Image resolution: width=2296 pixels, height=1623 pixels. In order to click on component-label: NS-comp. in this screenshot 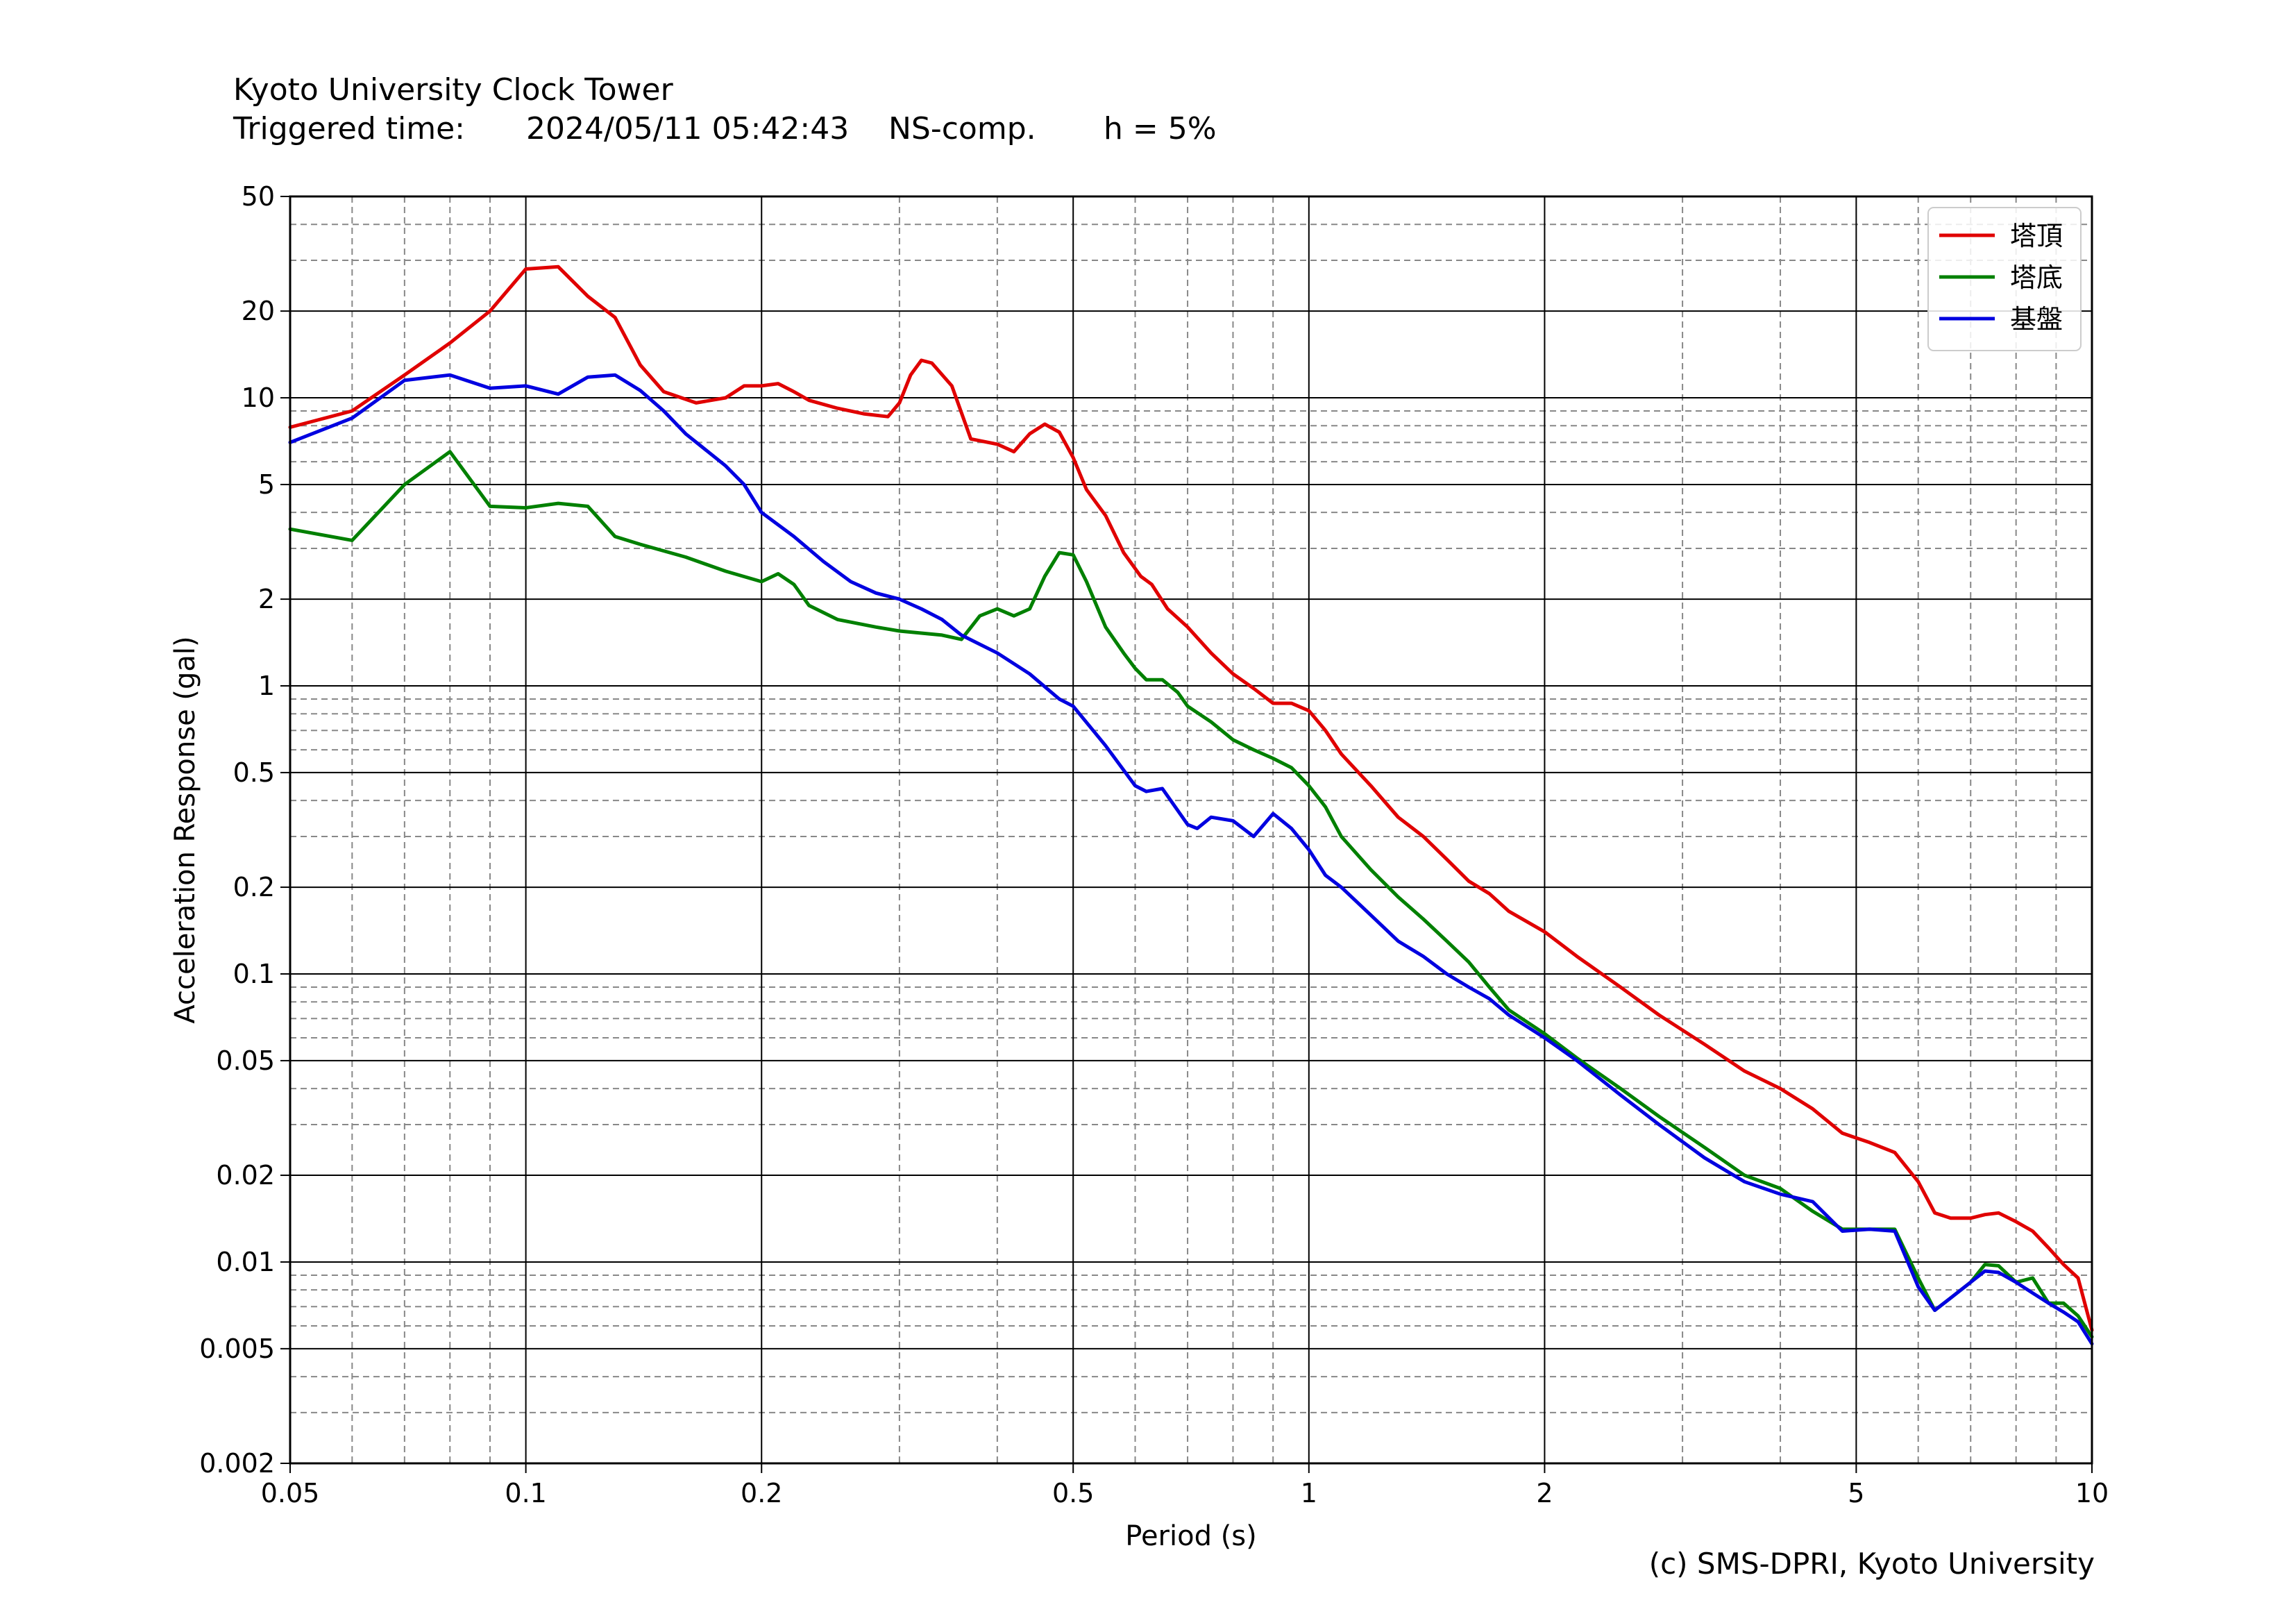, I will do `click(962, 128)`.